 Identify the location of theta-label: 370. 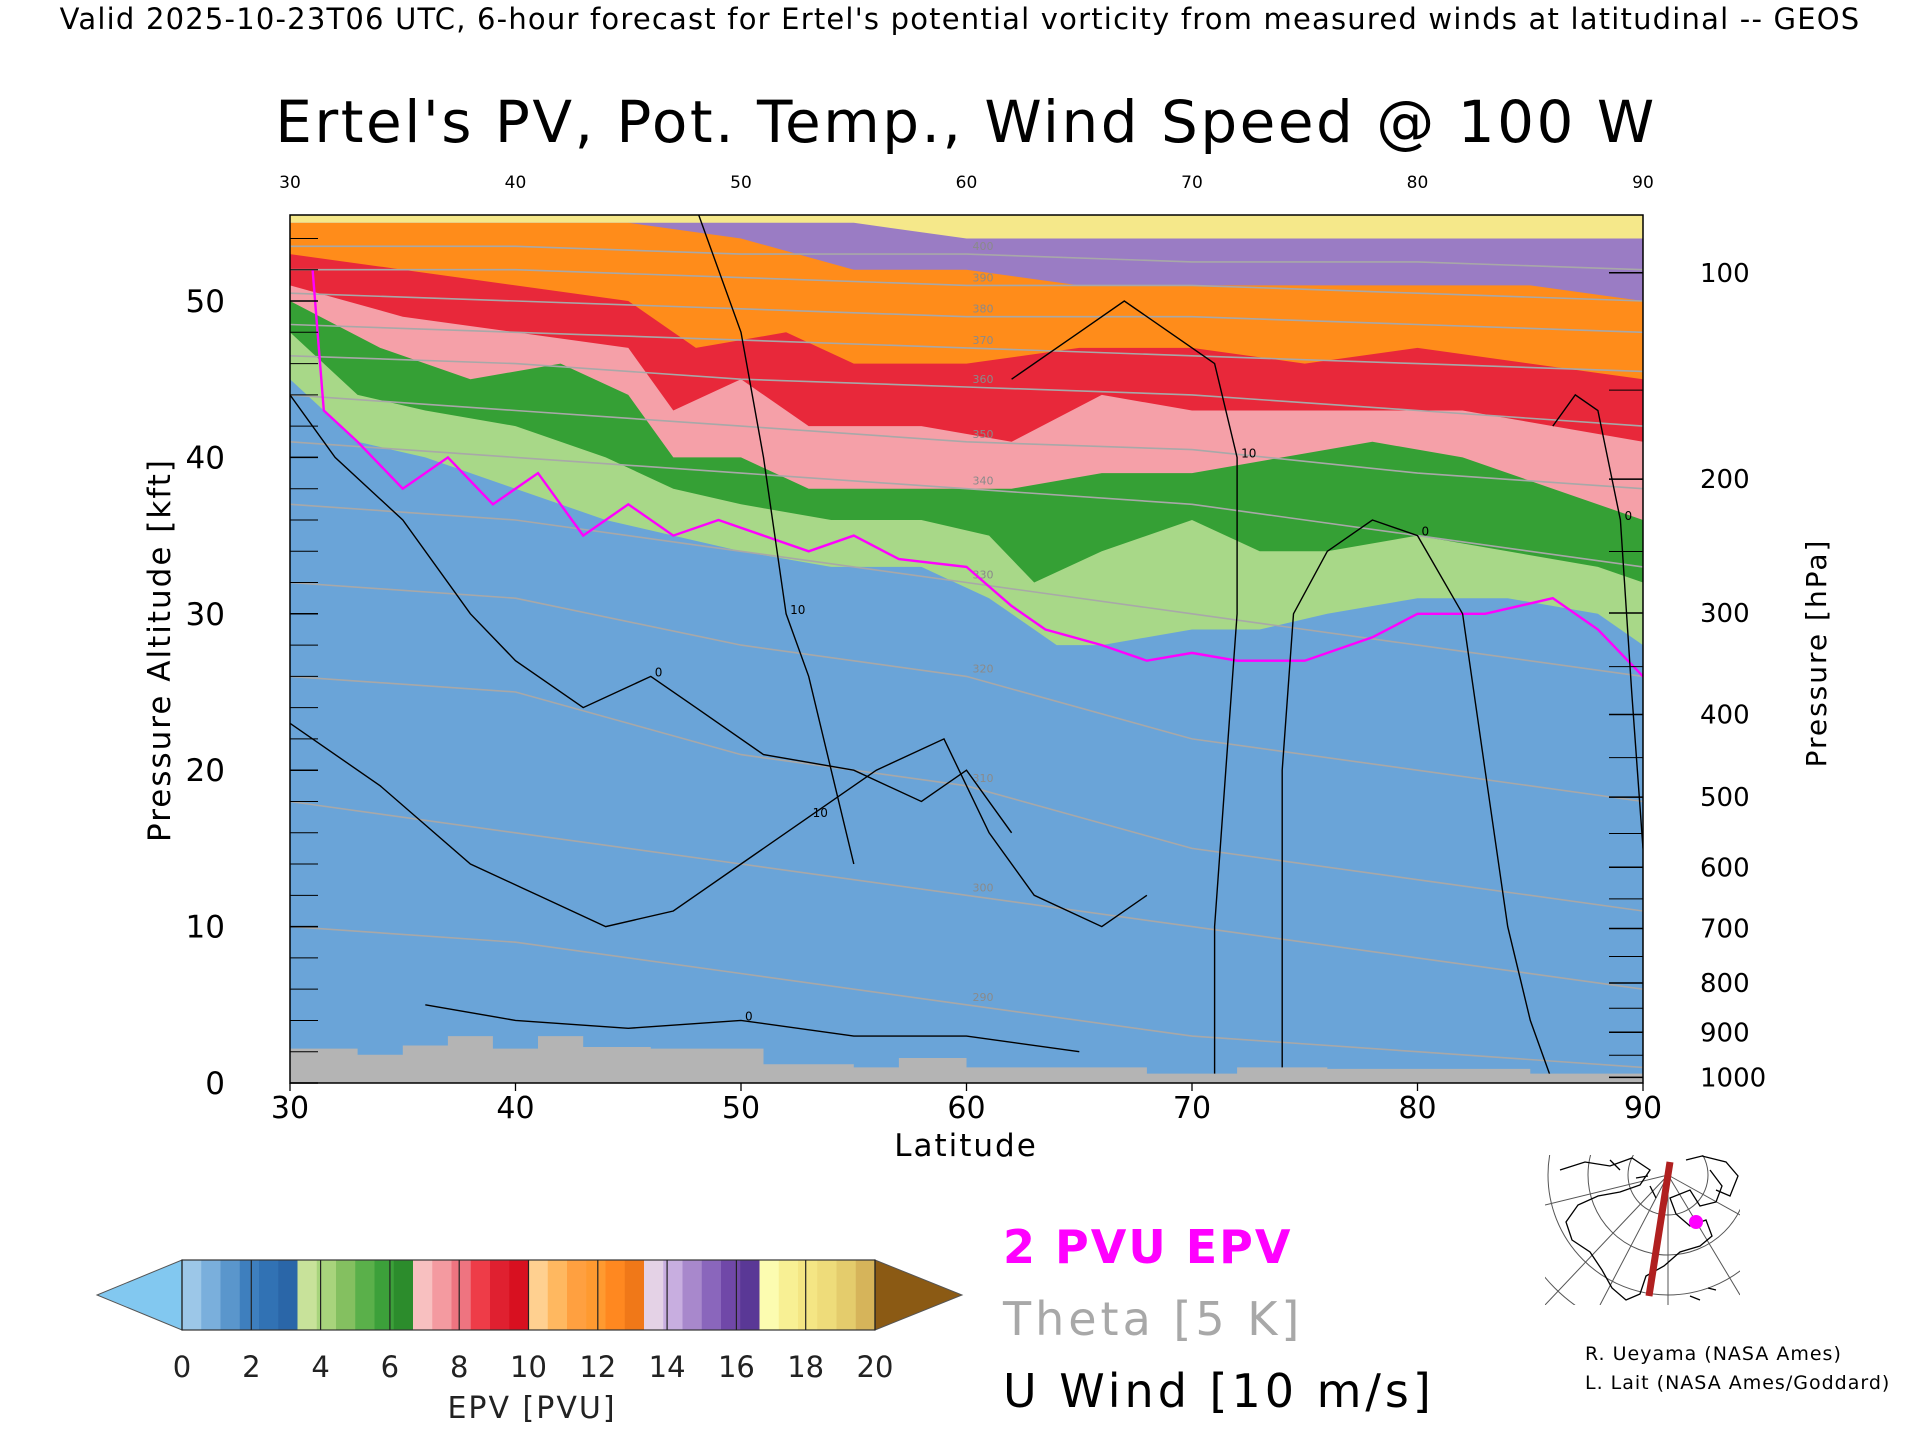
(983, 340).